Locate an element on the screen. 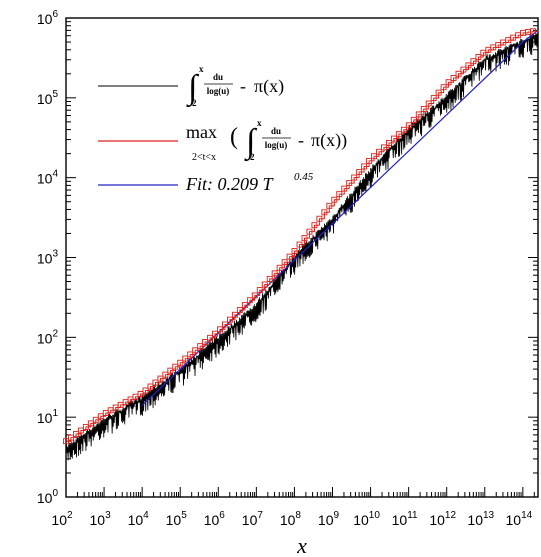 The image size is (541, 557). y-tick-label: 10⁵ is located at coordinates (48, 98).